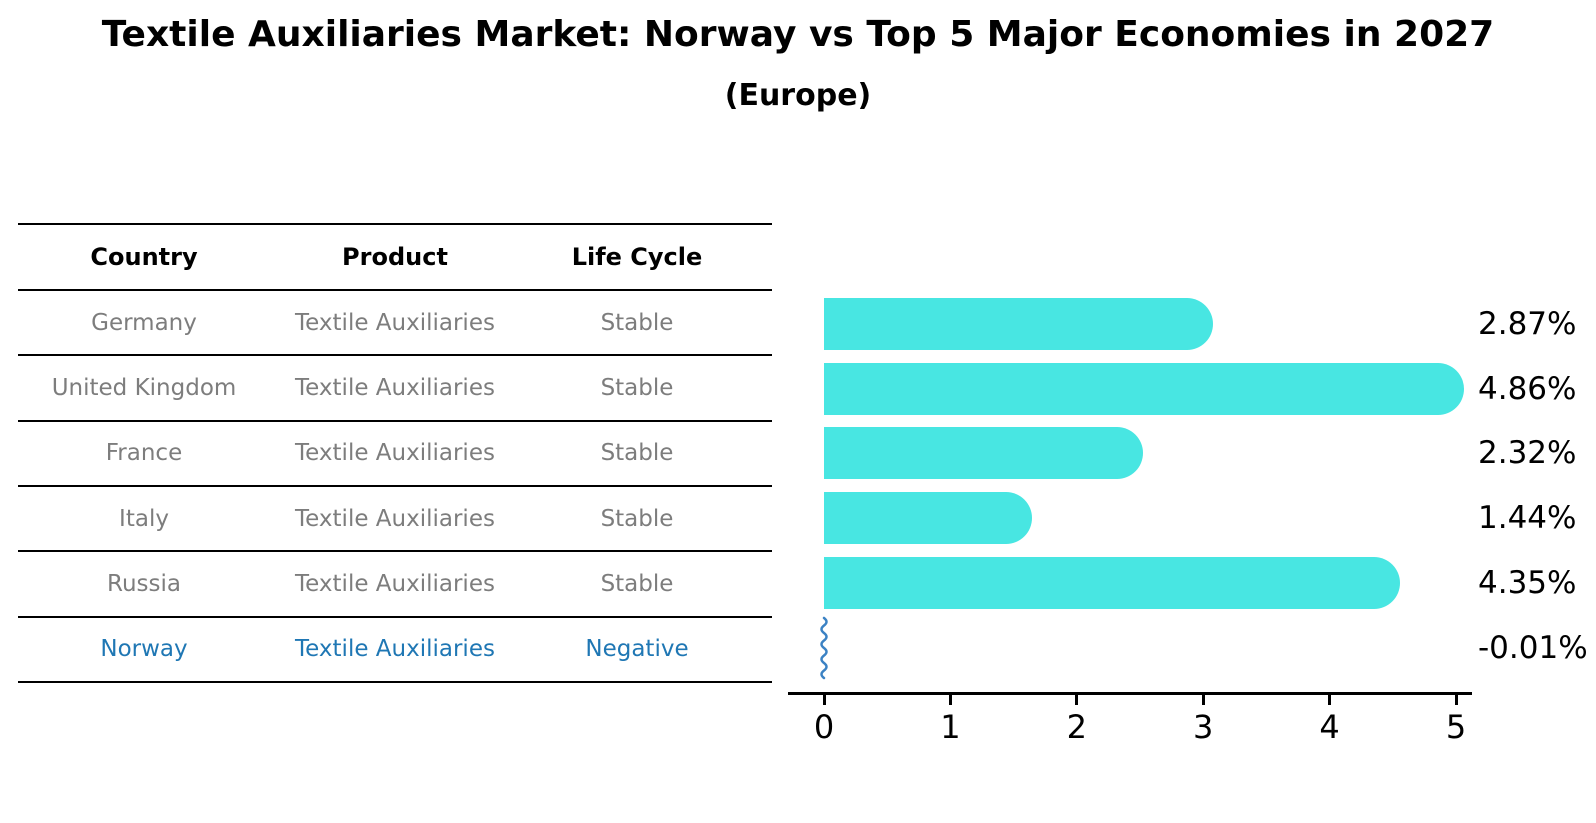 This screenshot has height=823, width=1596. I want to click on bar-value-label: 1.44%, so click(1527, 518).